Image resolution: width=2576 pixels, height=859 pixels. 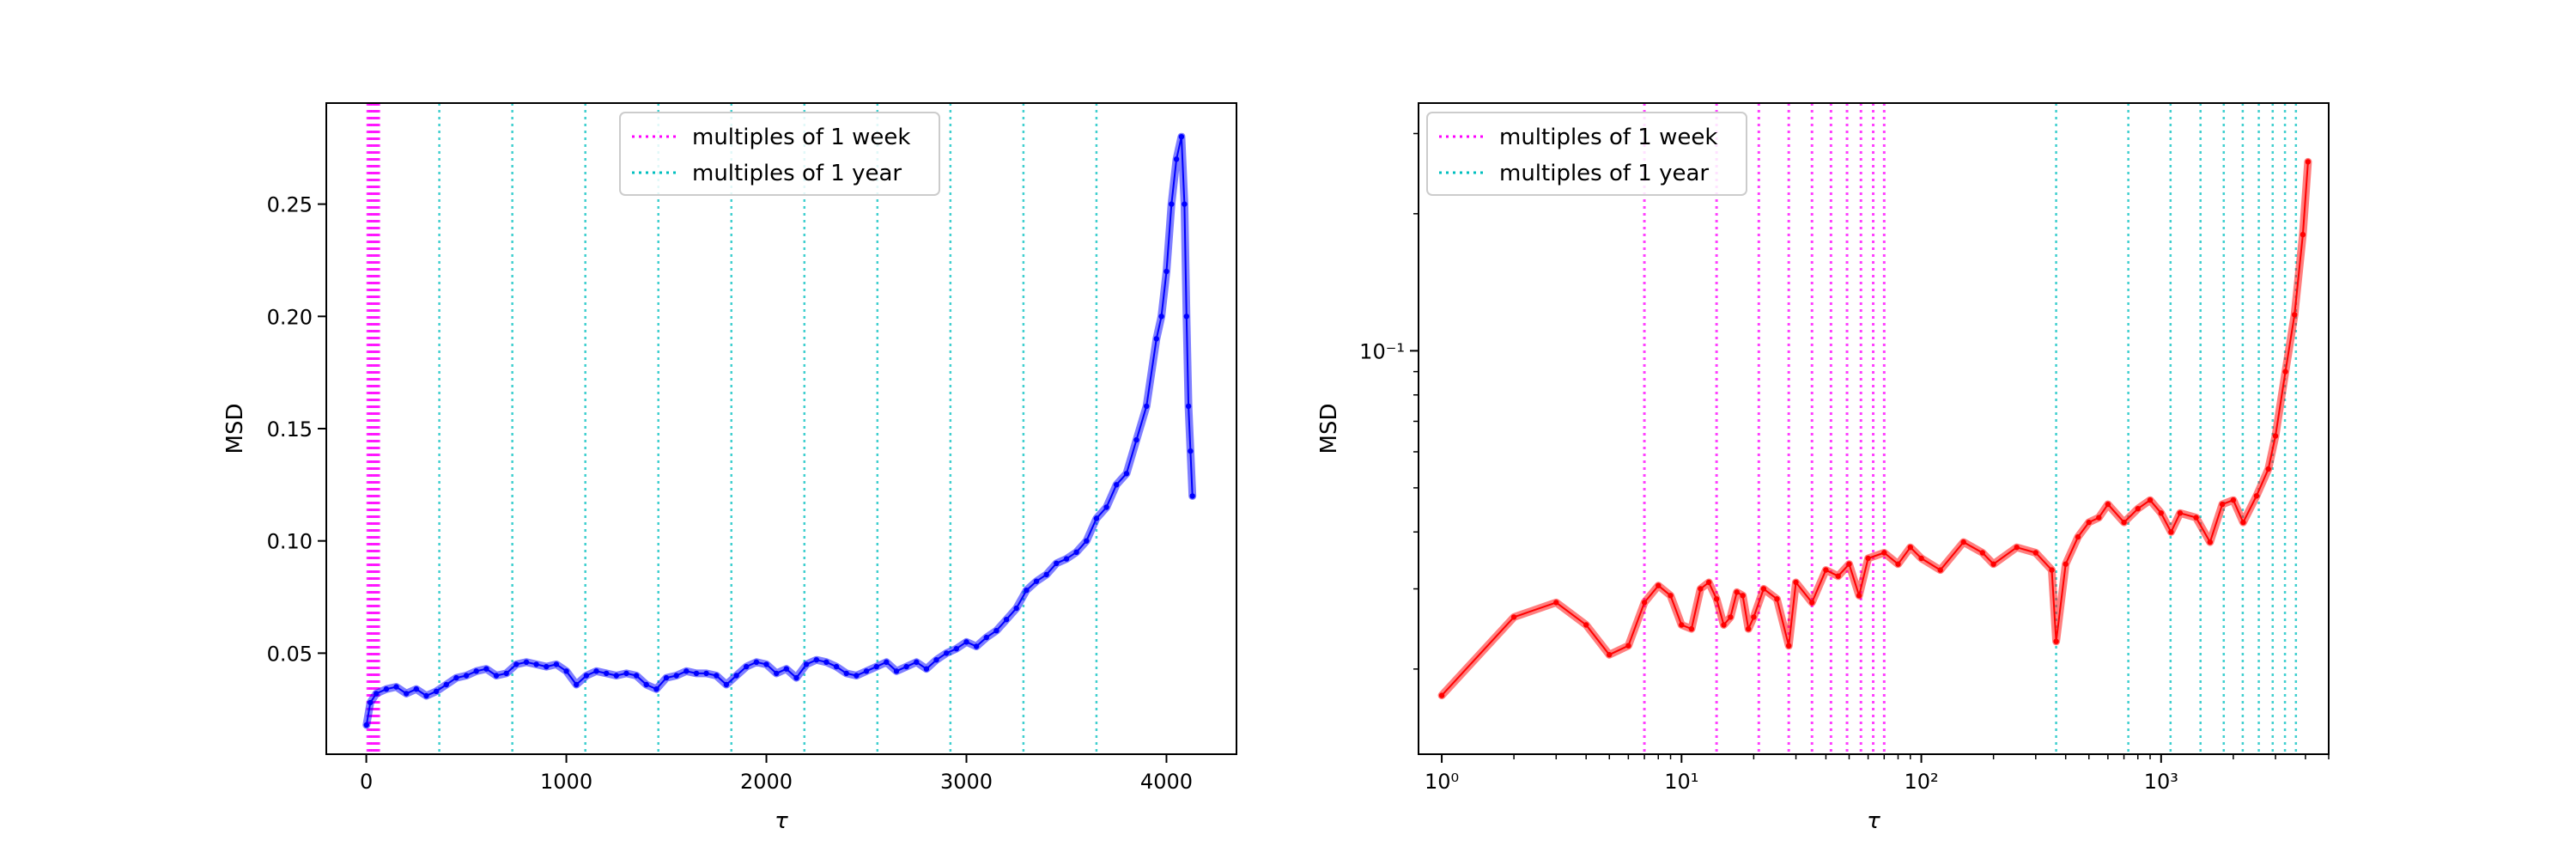 I want to click on loglog-legend: multiples of 1 week multiples of 1 year, so click(x=1587, y=154).